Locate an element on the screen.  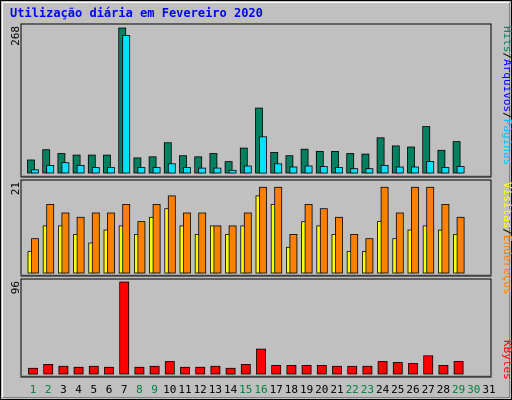
bar-endereços-day-29 is located at coordinates (460, 245).